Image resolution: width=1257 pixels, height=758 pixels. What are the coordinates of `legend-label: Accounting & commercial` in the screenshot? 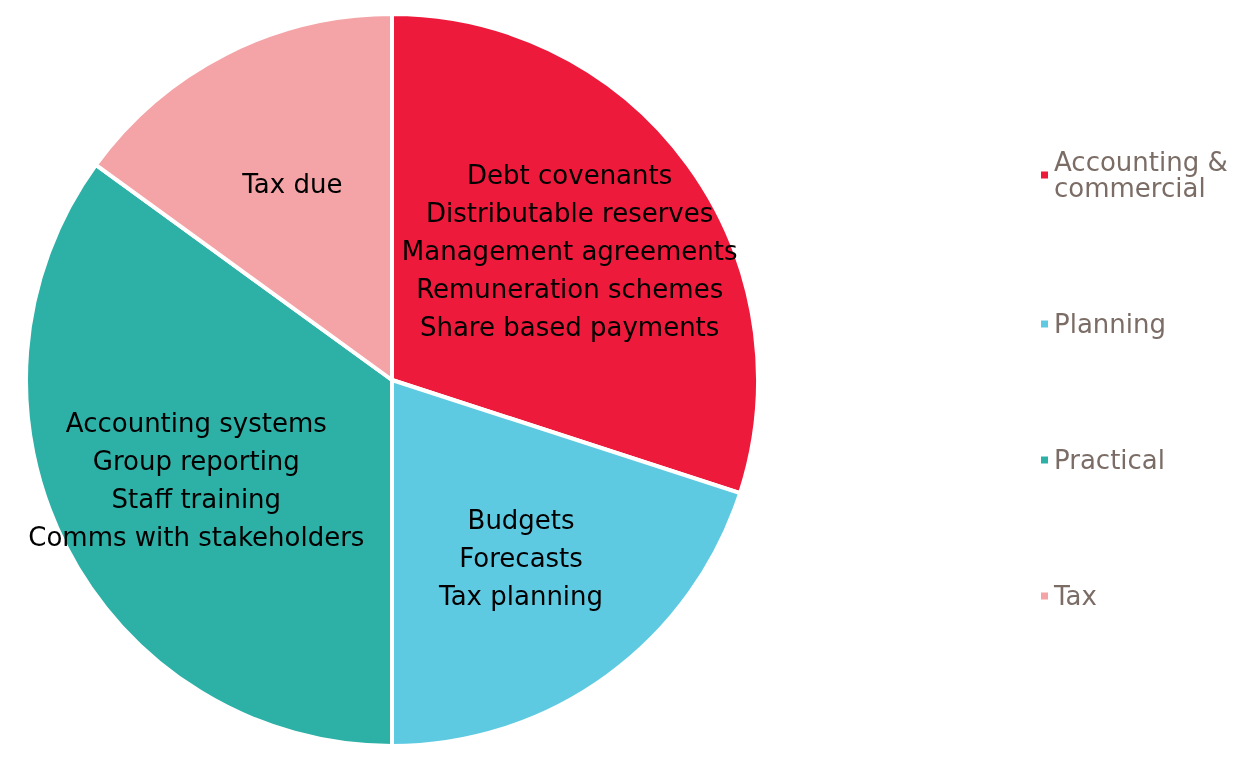 It's located at (1145, 175).